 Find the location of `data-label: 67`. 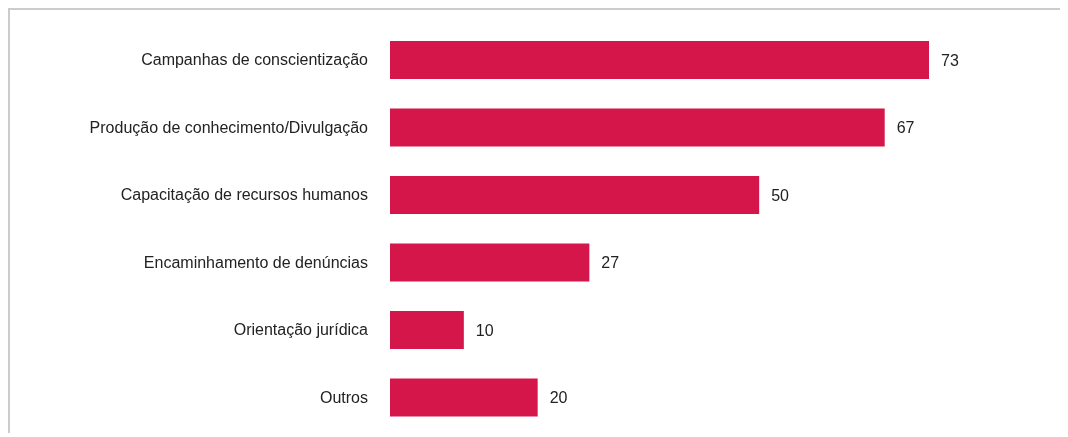

data-label: 67 is located at coordinates (905, 128).